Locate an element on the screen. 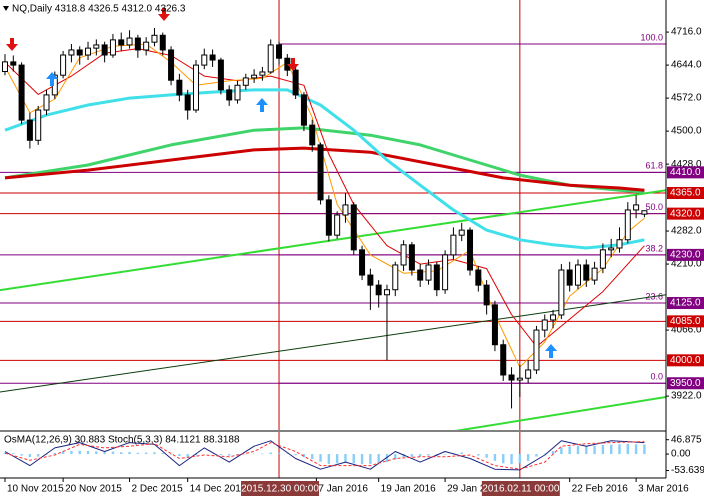  level-label: 4410.0 is located at coordinates (685, 172).